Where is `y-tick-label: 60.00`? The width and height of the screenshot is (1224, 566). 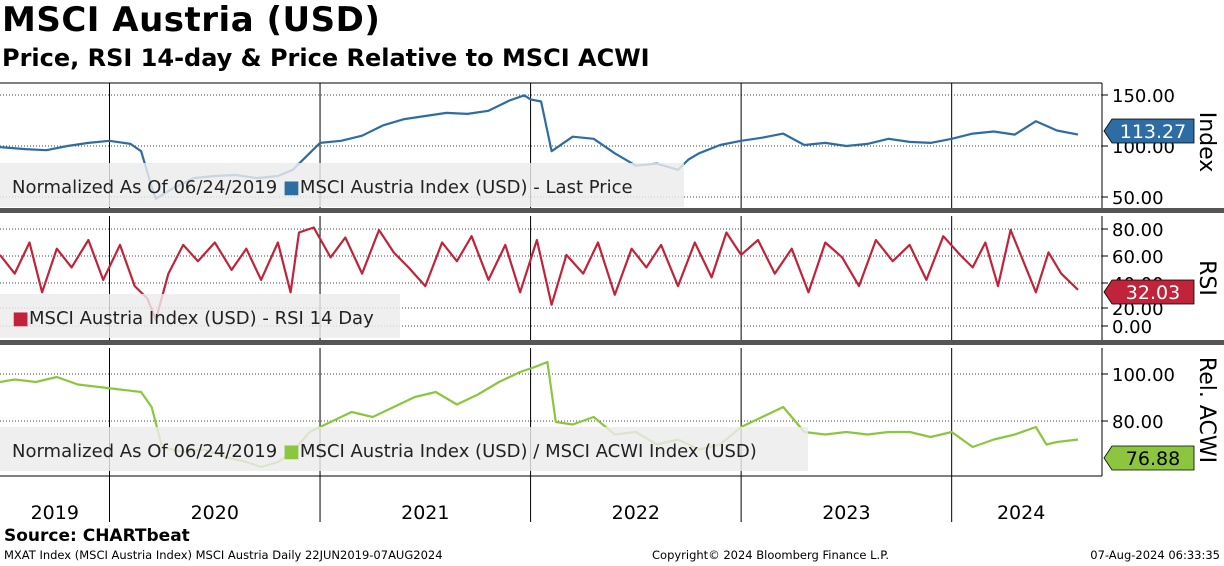
y-tick-label: 60.00 is located at coordinates (1138, 257).